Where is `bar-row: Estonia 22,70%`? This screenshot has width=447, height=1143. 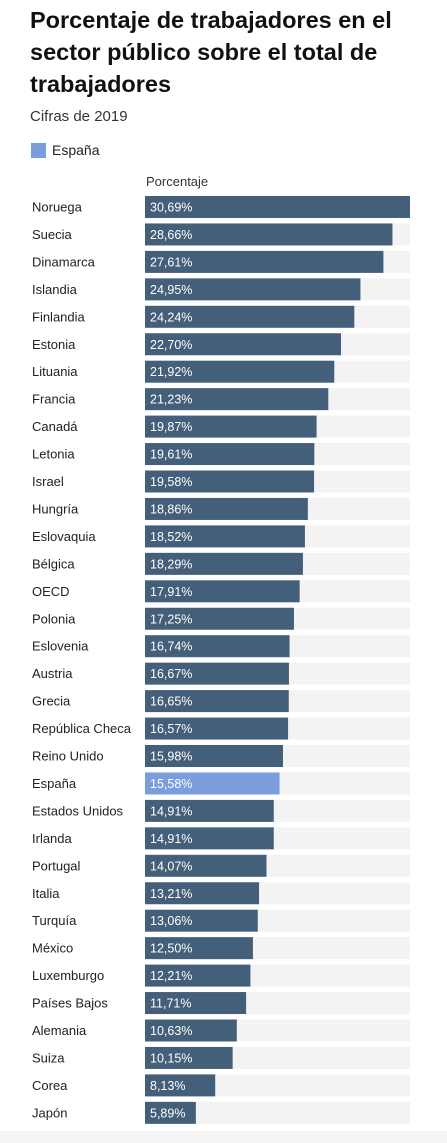
bar-row: Estonia 22,70% is located at coordinates (221, 344).